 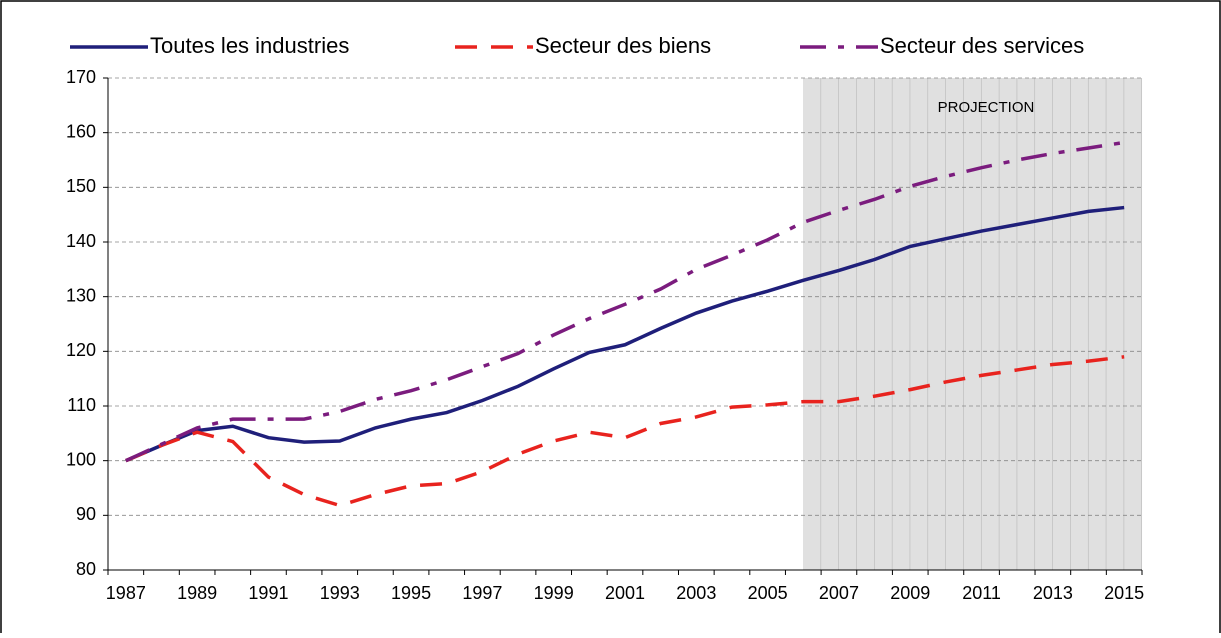 I want to click on x-tick-label: 2007, so click(x=839, y=593).